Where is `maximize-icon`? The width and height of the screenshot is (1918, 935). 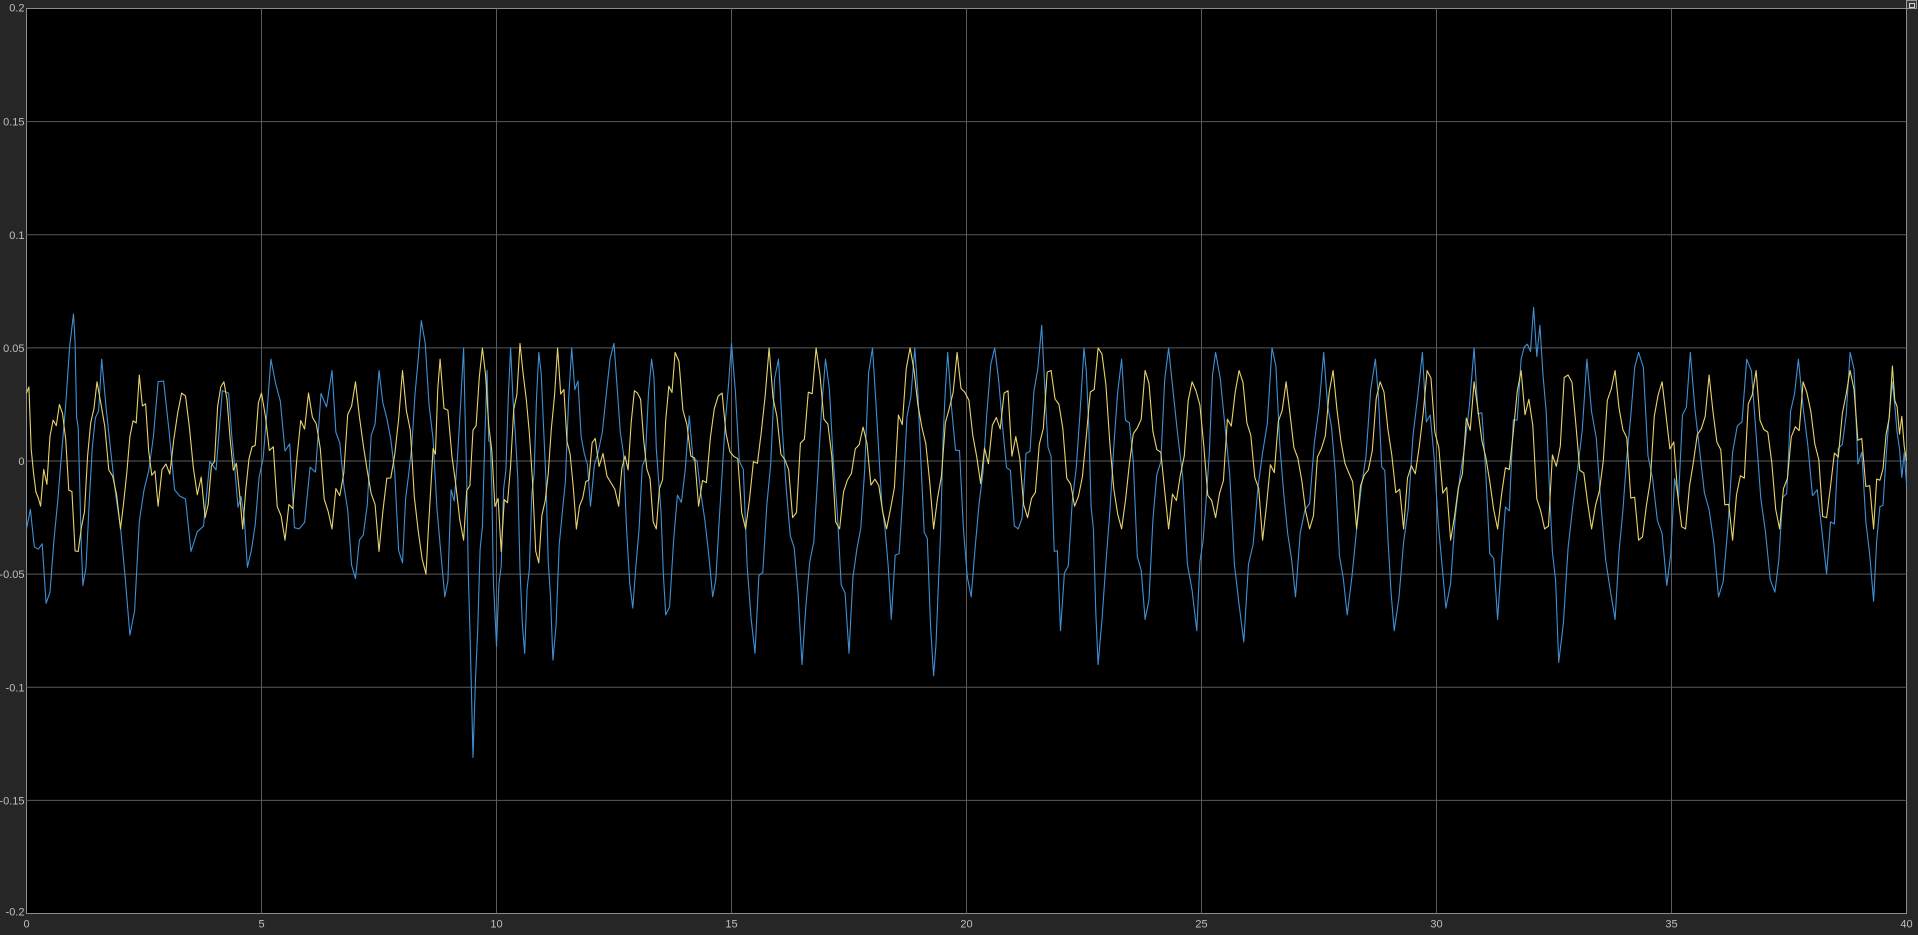 maximize-icon is located at coordinates (1911, 4).